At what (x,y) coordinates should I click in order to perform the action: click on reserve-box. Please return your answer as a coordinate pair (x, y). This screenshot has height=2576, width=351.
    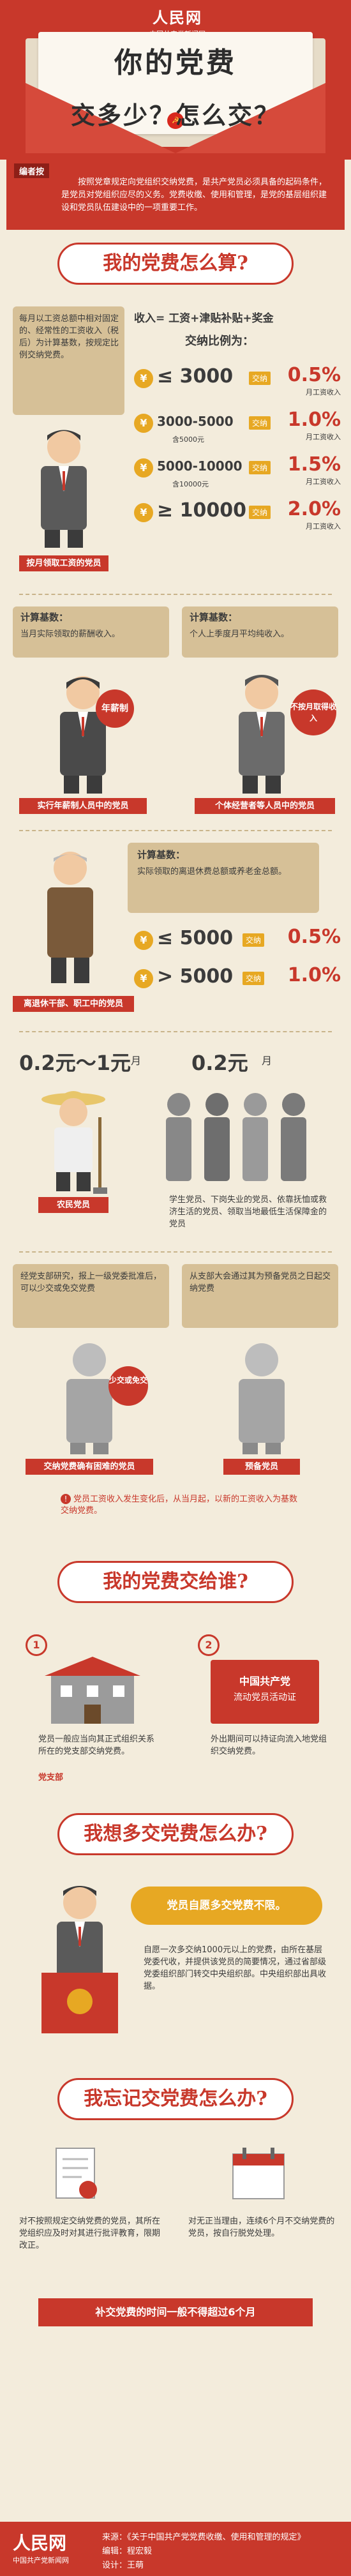
    Looking at the image, I should click on (260, 1296).